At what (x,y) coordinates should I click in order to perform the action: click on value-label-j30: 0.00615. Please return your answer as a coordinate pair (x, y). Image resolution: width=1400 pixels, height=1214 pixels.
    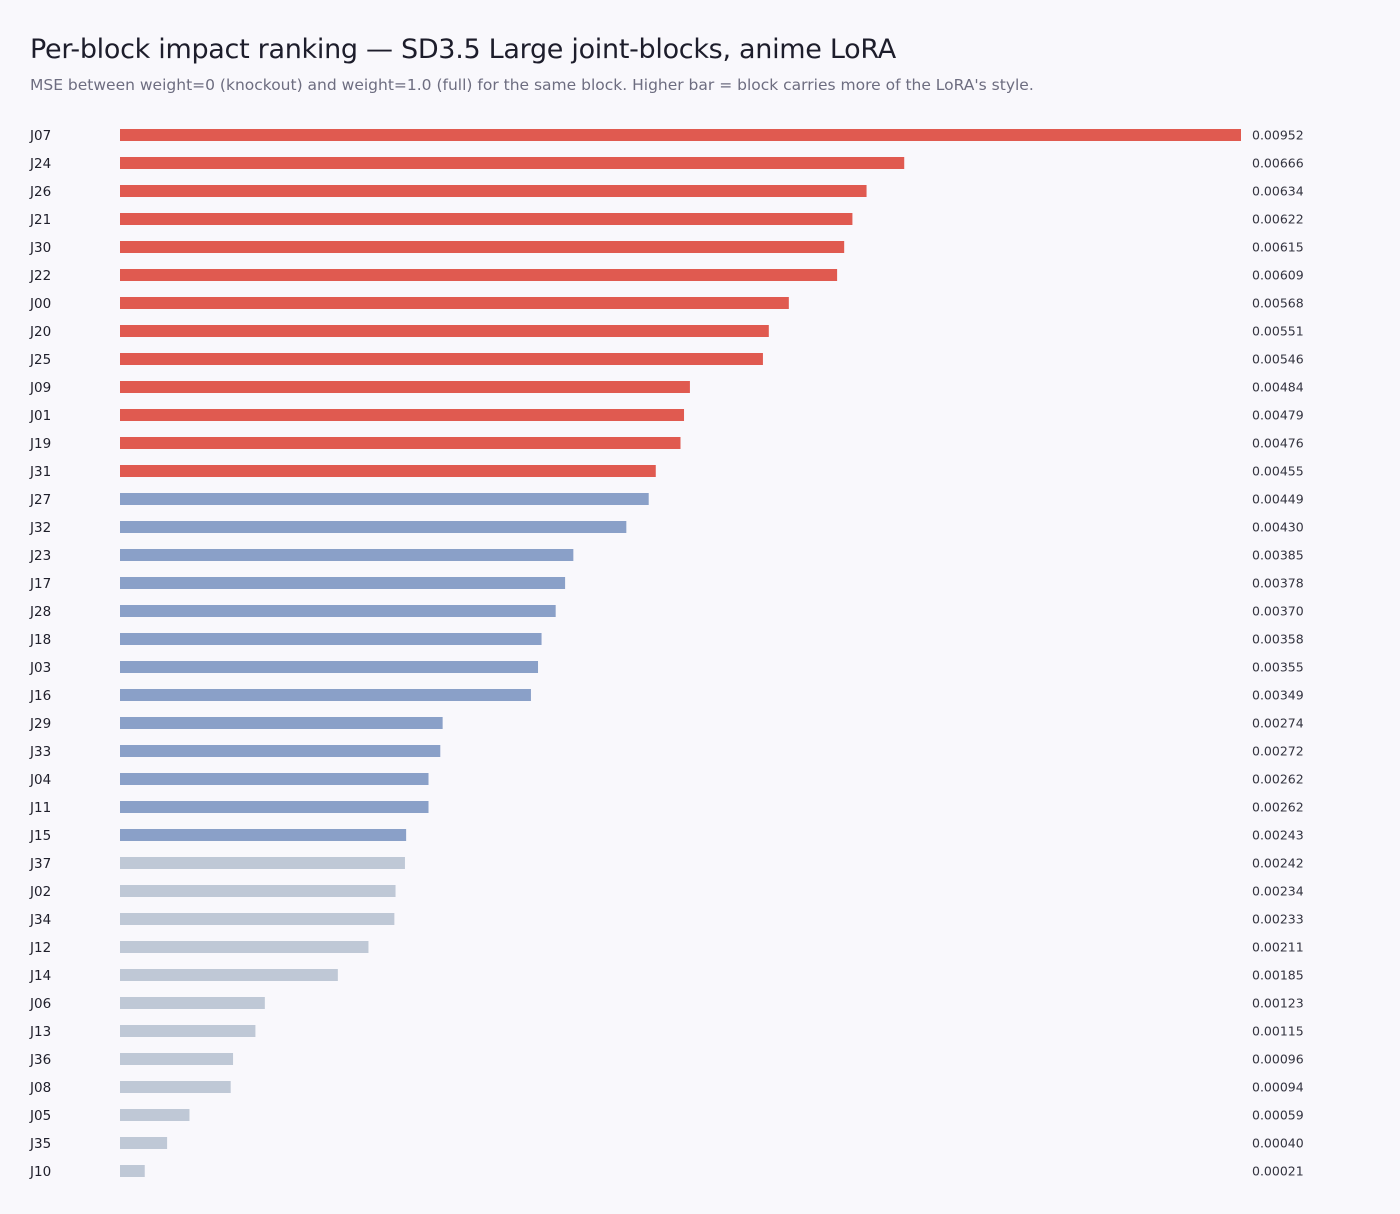
    Looking at the image, I should click on (1278, 247).